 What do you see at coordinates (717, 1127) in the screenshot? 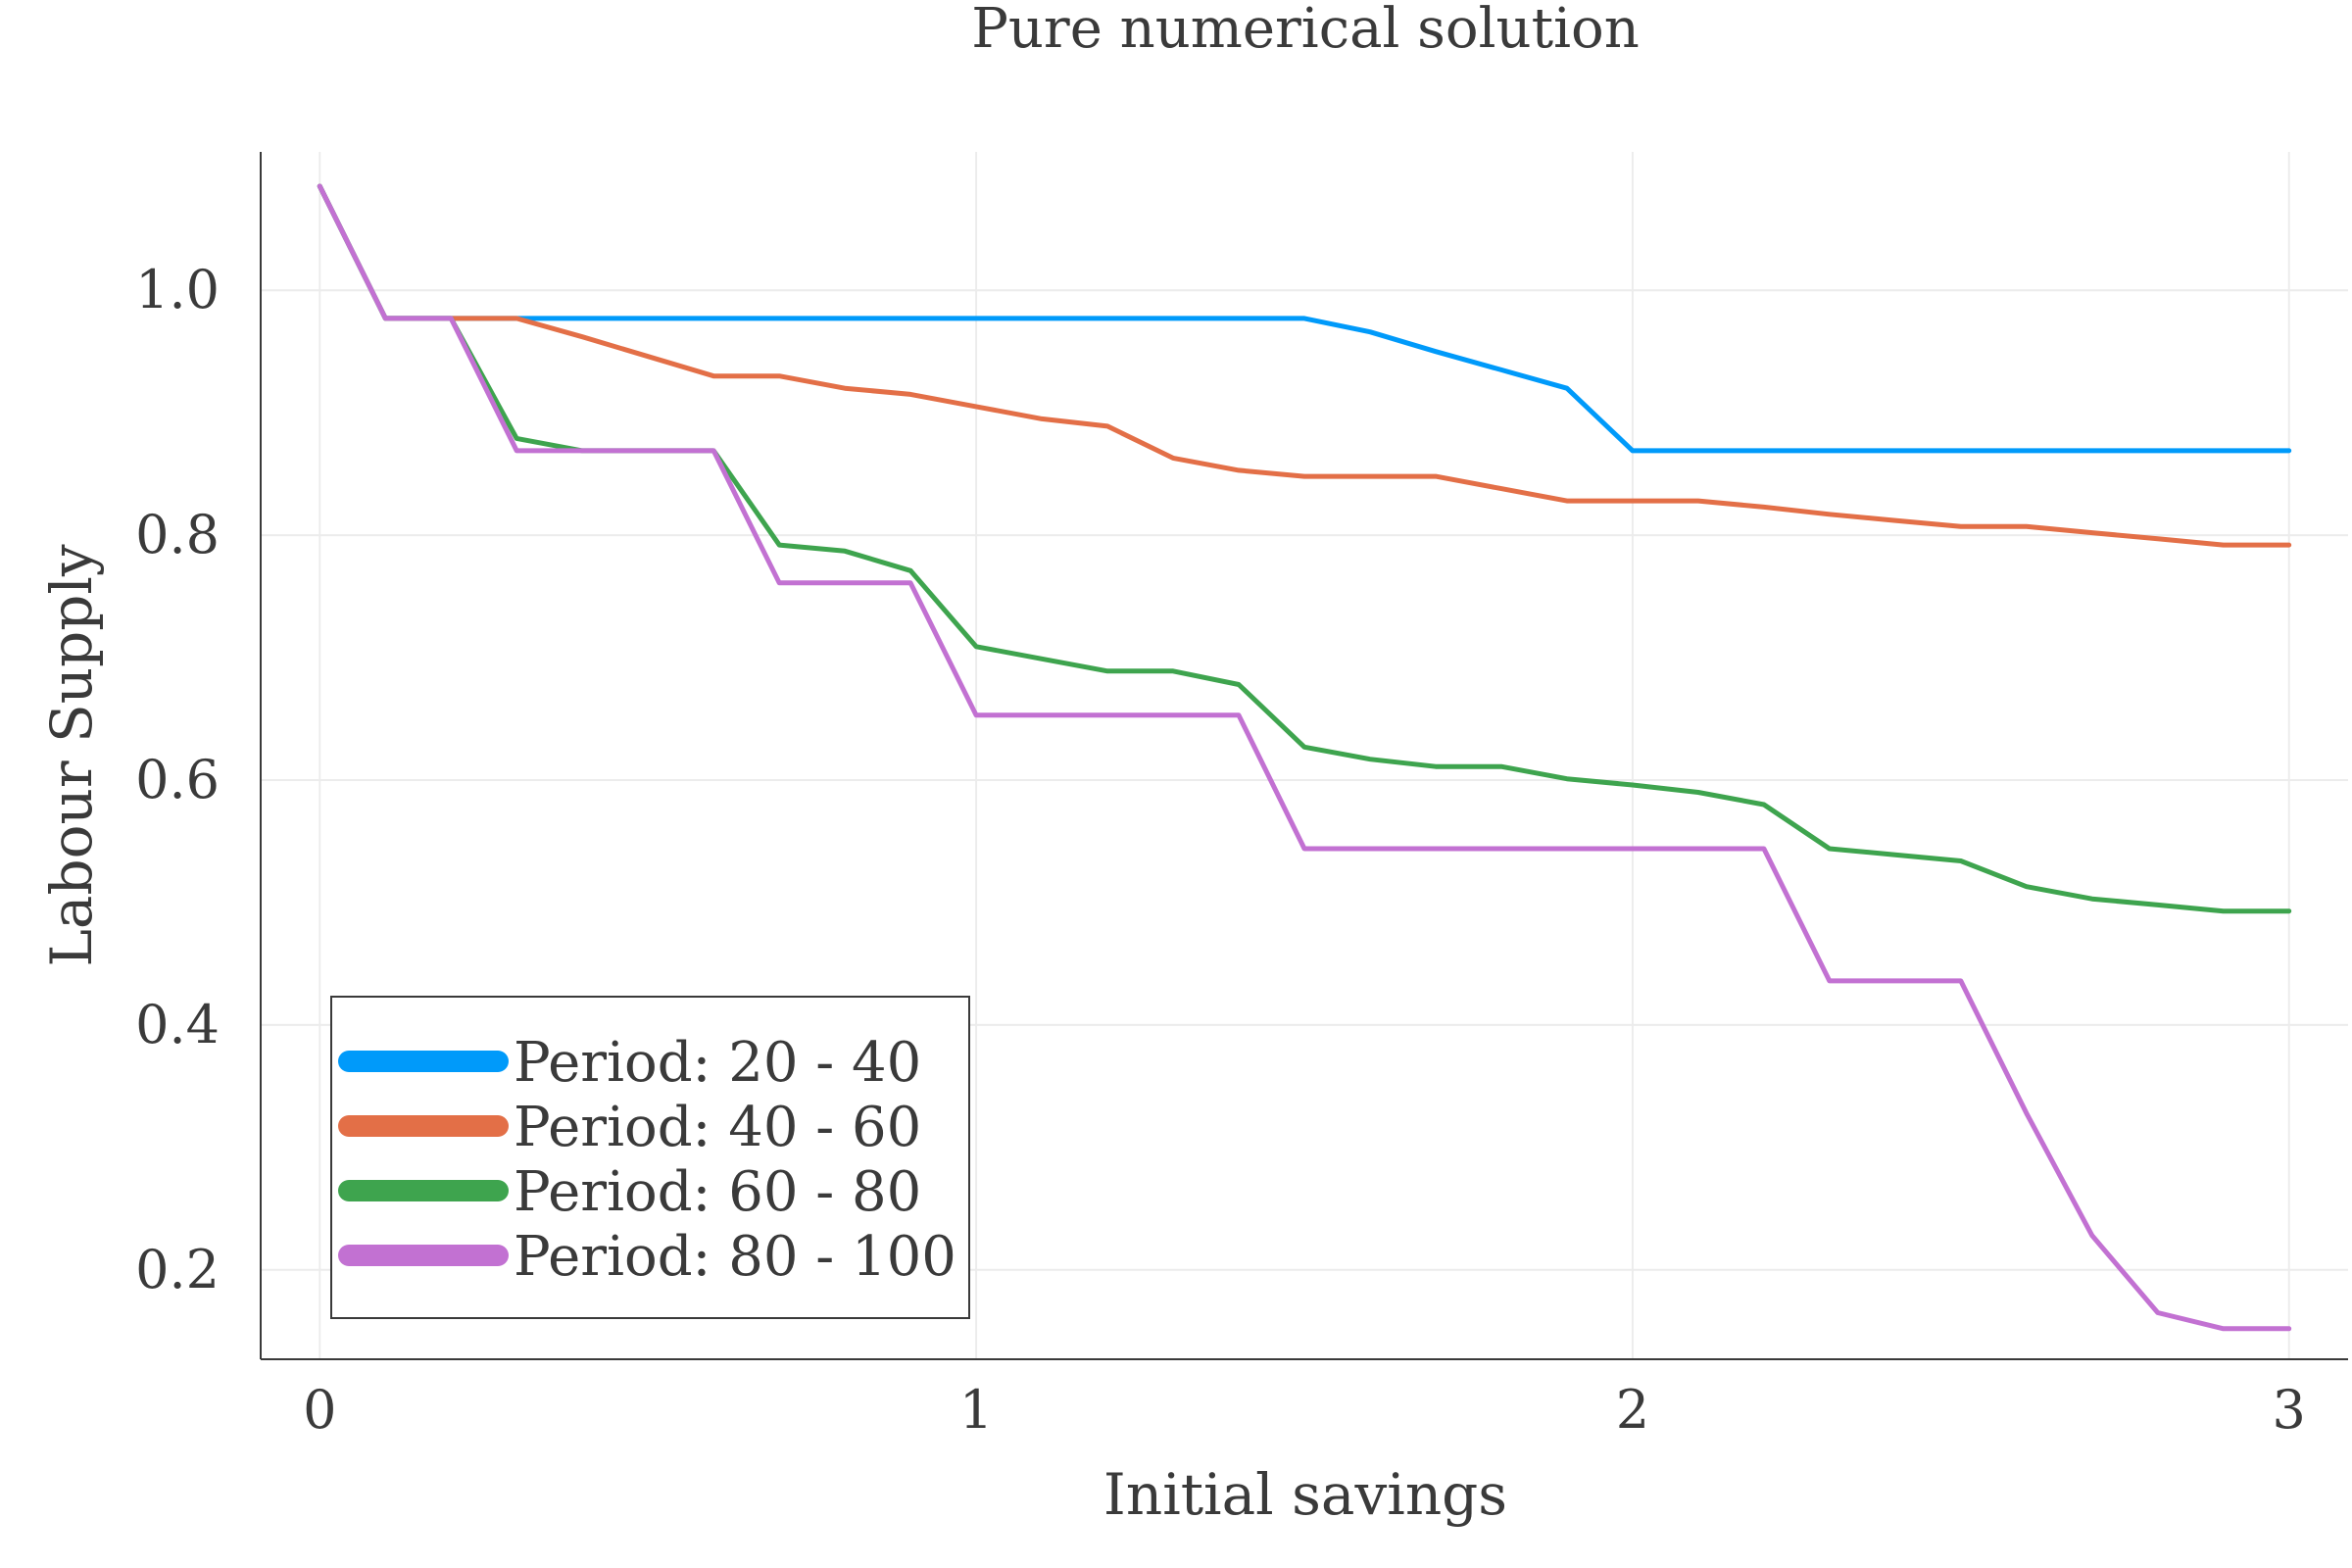
I see `legend-label: Period: 40 - 60` at bounding box center [717, 1127].